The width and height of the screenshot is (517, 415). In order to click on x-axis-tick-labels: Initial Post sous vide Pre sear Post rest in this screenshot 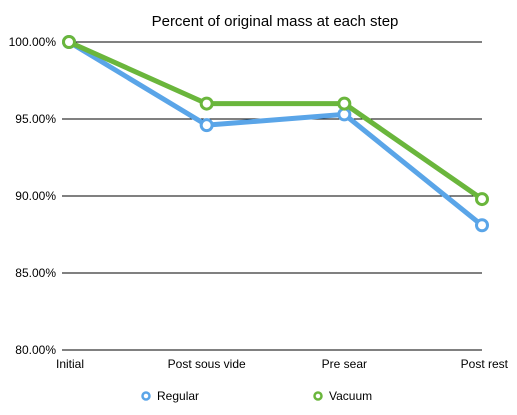, I will do `click(282, 364)`.